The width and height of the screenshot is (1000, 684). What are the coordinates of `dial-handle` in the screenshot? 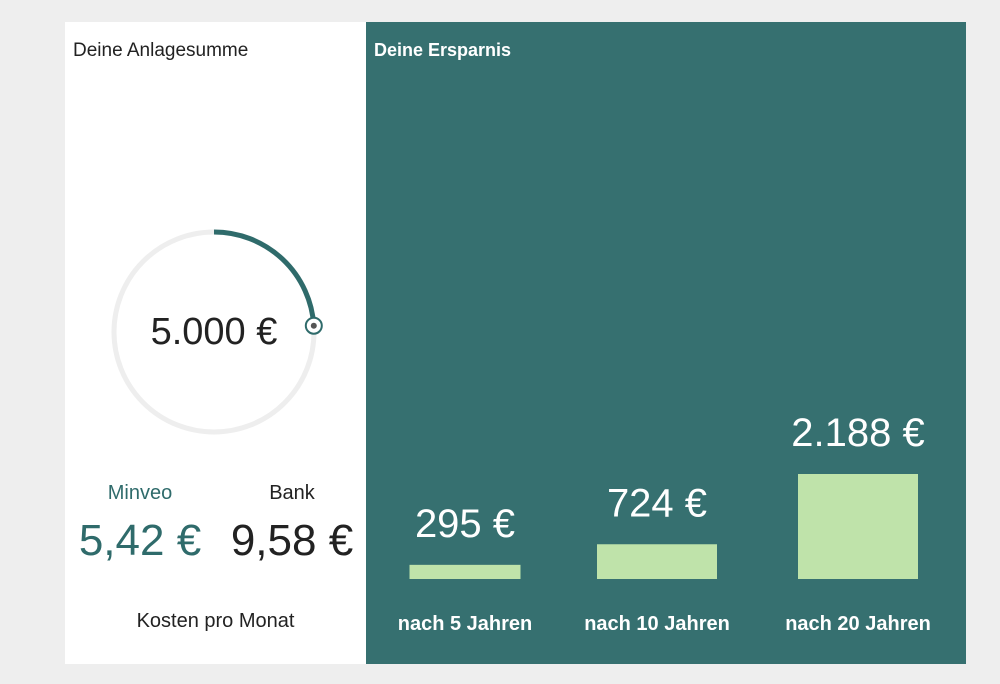 It's located at (313, 325).